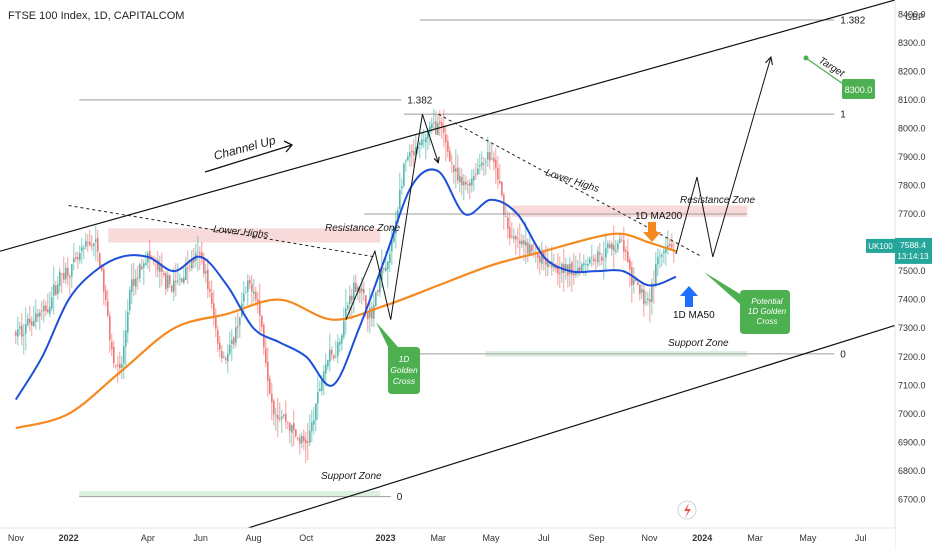 The image size is (932, 550). Describe the element at coordinates (913, 275) in the screenshot. I see `price-axis-background` at that location.